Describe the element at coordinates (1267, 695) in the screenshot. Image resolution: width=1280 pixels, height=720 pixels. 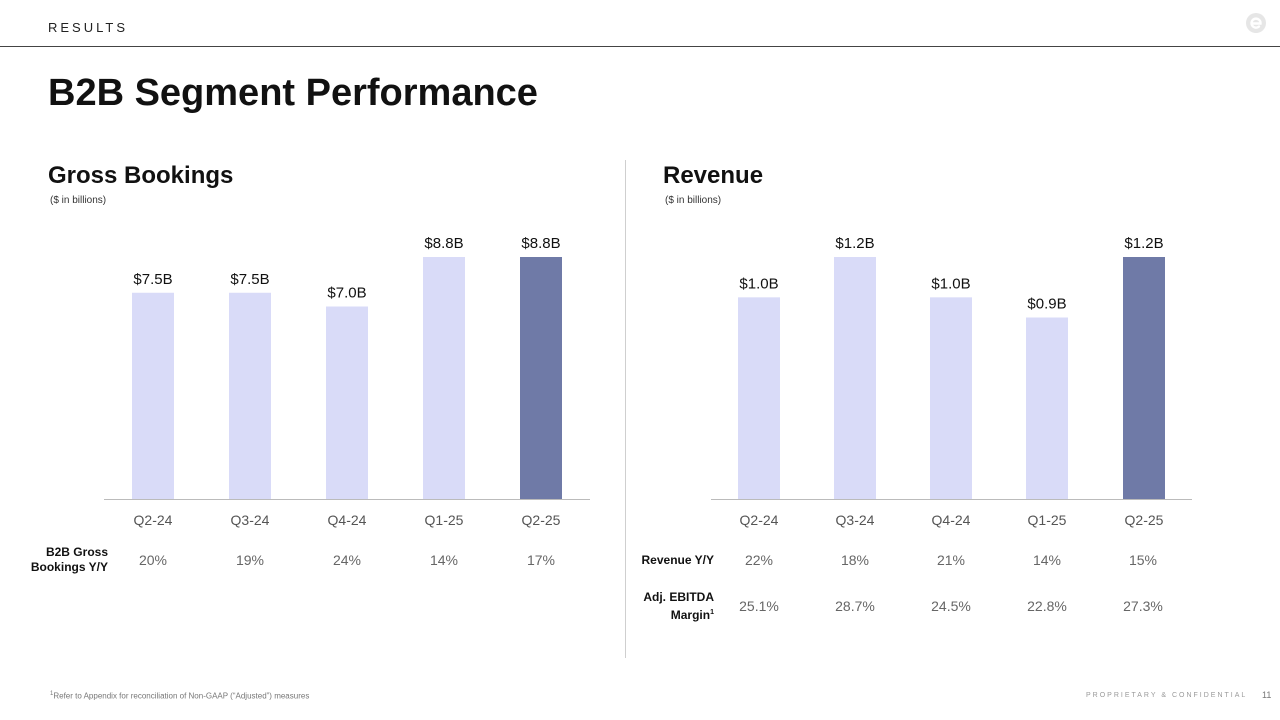
I see `page-number: 11` at that location.